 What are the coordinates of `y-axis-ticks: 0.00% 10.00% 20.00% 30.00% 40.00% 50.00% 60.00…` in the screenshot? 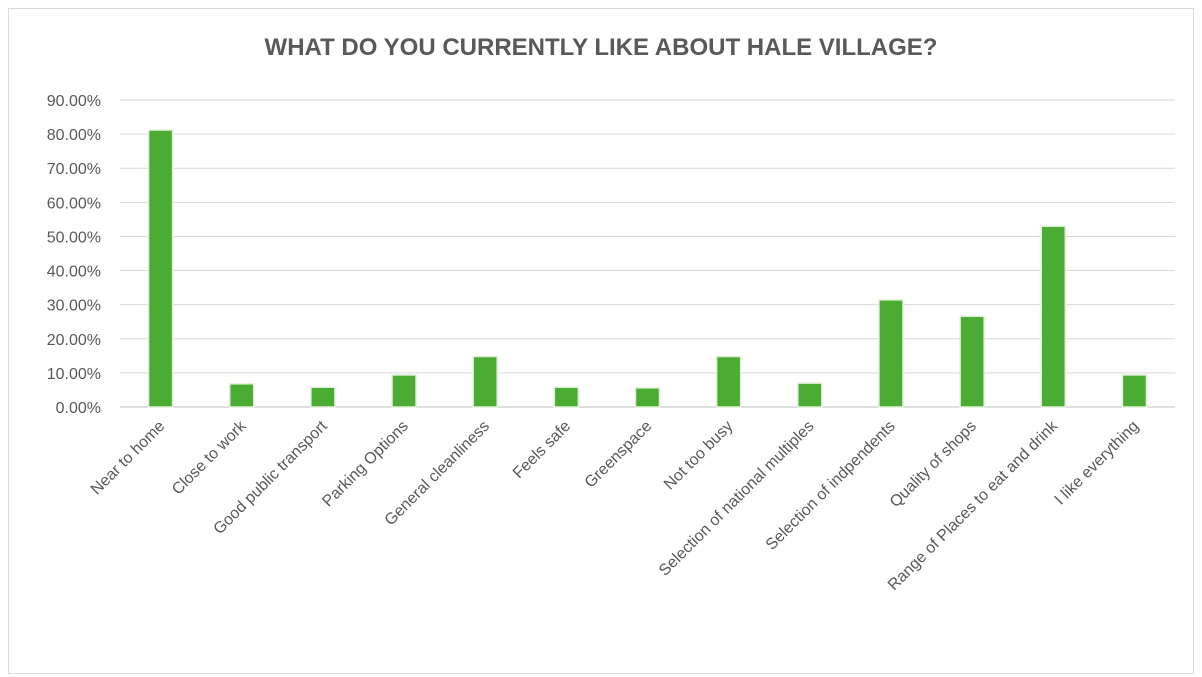 It's located at (74, 255).